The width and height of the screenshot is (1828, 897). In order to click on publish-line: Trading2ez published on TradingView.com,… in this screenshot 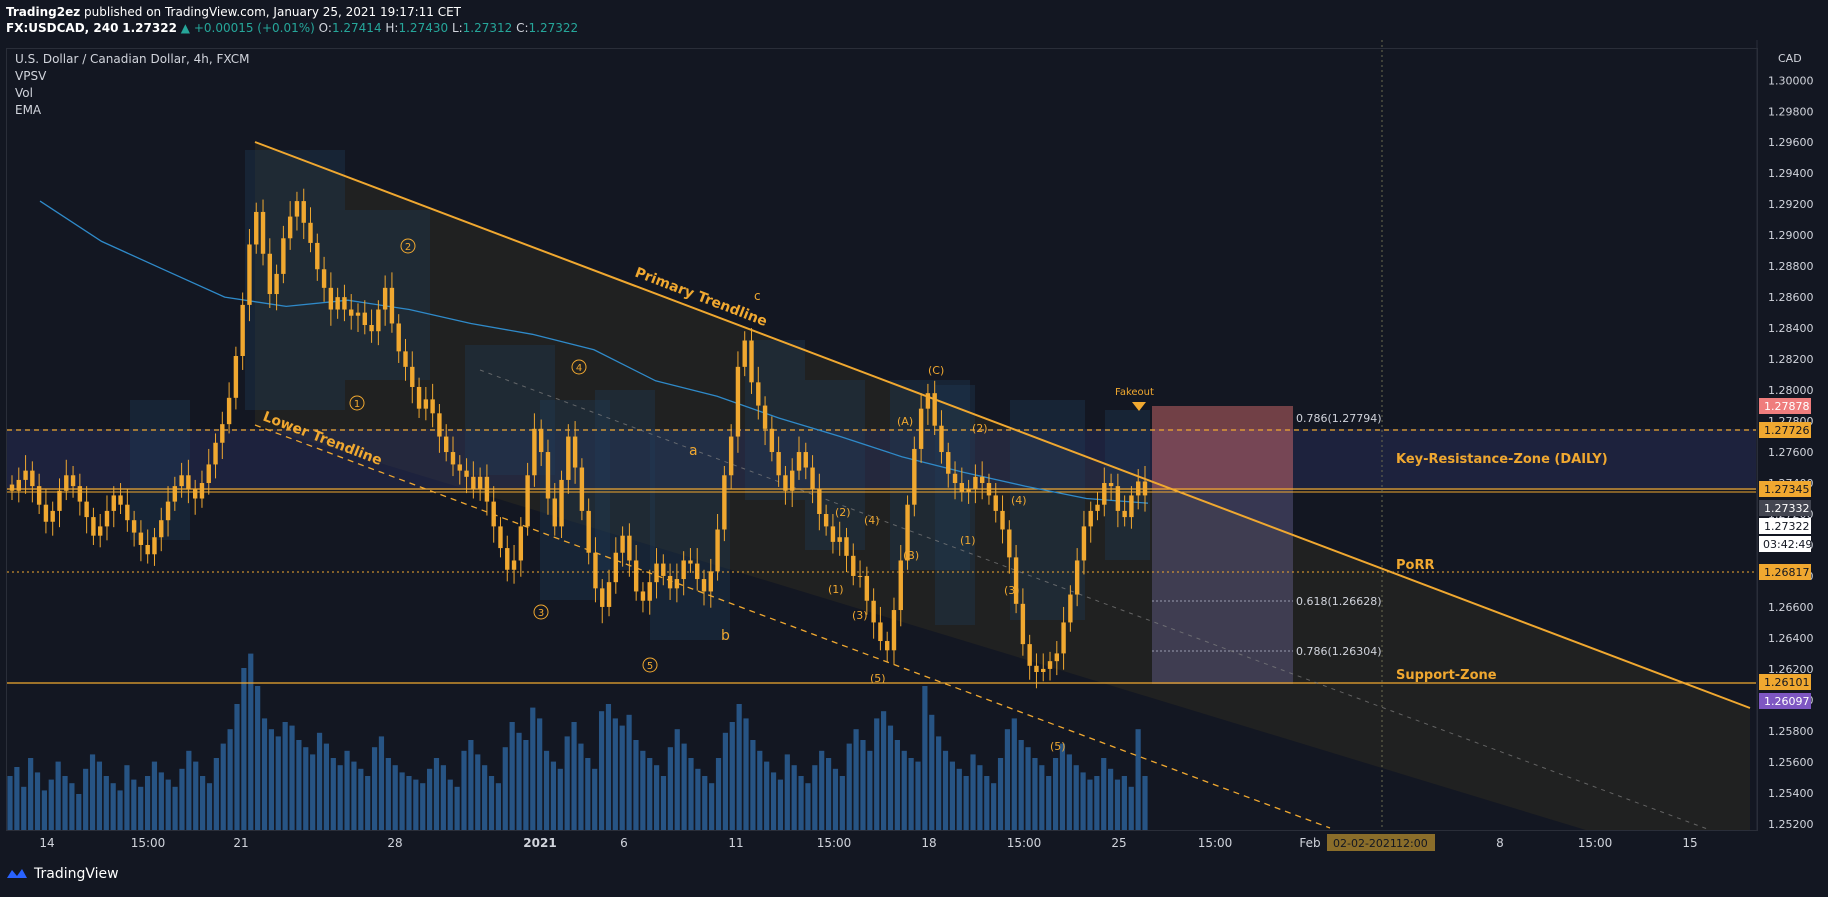, I will do `click(233, 12)`.